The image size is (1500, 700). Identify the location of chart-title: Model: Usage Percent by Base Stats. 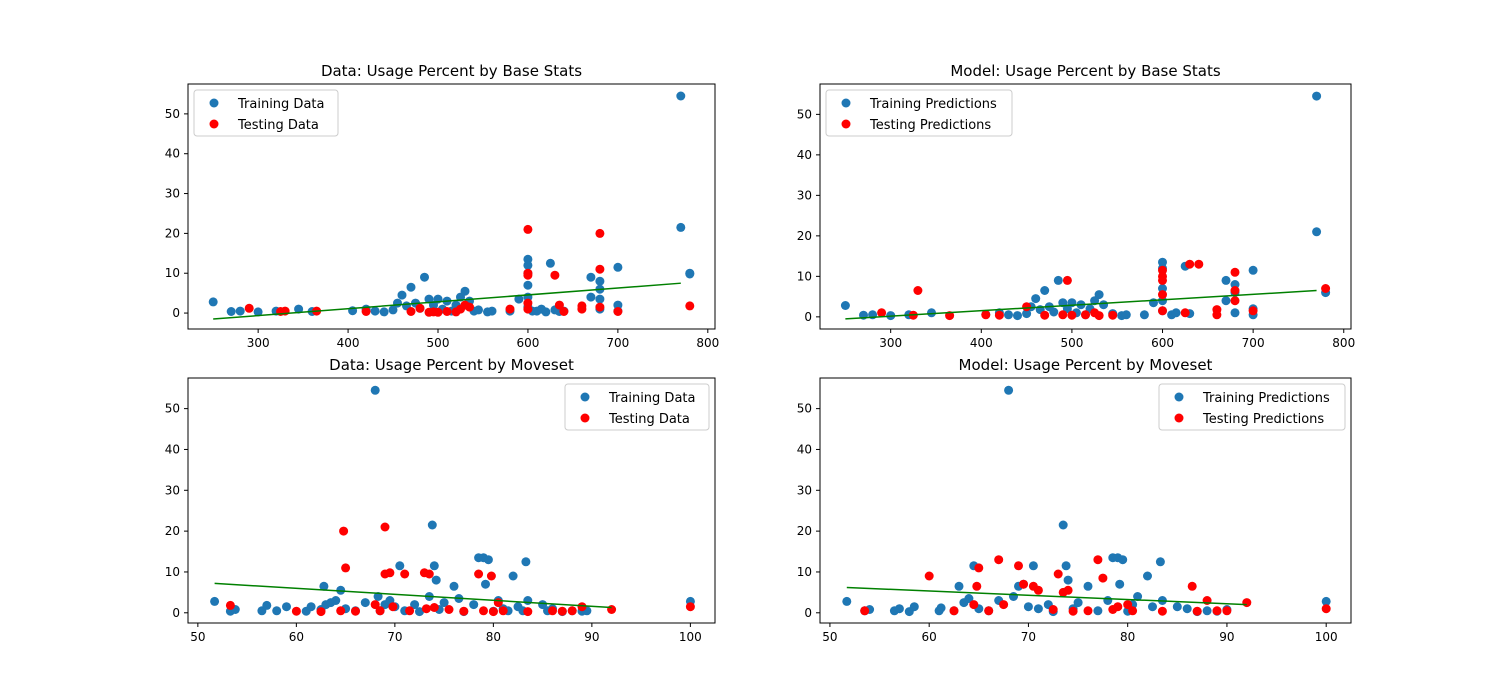
(1085, 71).